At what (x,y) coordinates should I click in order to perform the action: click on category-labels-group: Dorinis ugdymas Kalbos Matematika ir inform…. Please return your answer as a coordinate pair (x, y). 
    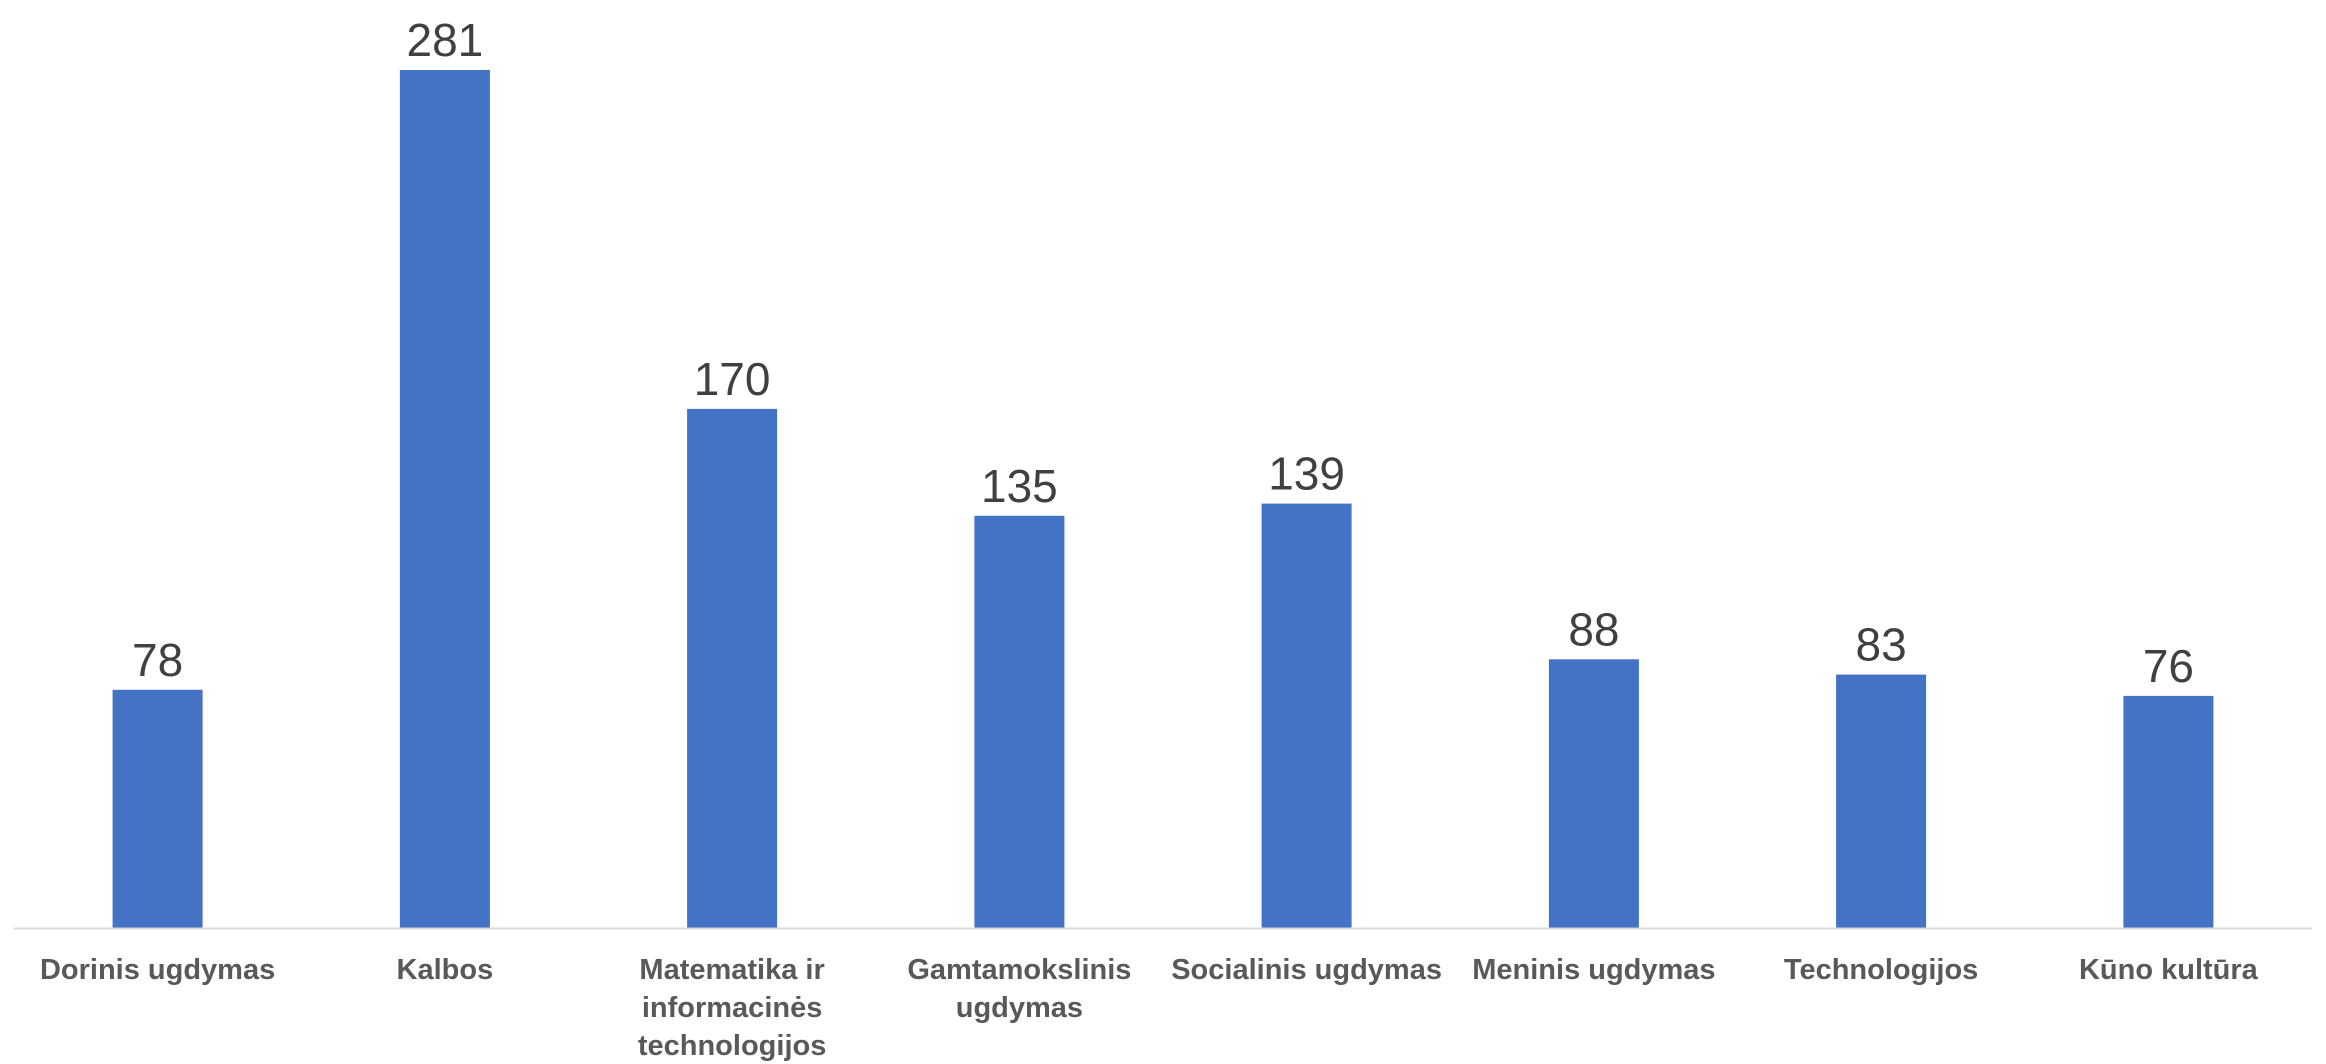
    Looking at the image, I should click on (1149, 1008).